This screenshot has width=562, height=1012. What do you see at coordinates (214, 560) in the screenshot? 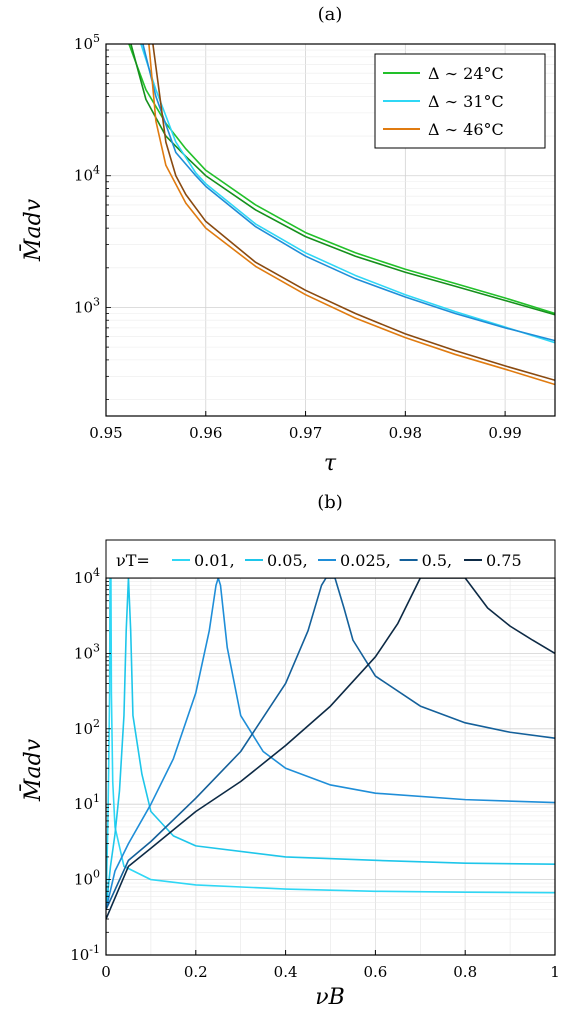
I see `panel-b-legend-label-0: 0.01,` at bounding box center [214, 560].